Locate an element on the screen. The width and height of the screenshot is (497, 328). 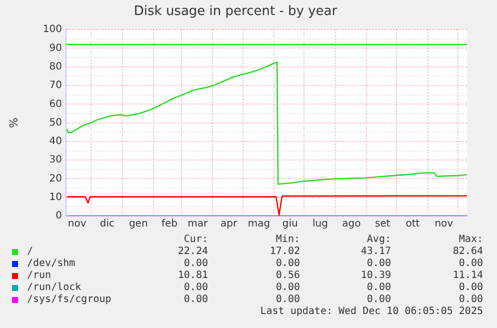
y-axis-title: % is located at coordinates (13, 123).